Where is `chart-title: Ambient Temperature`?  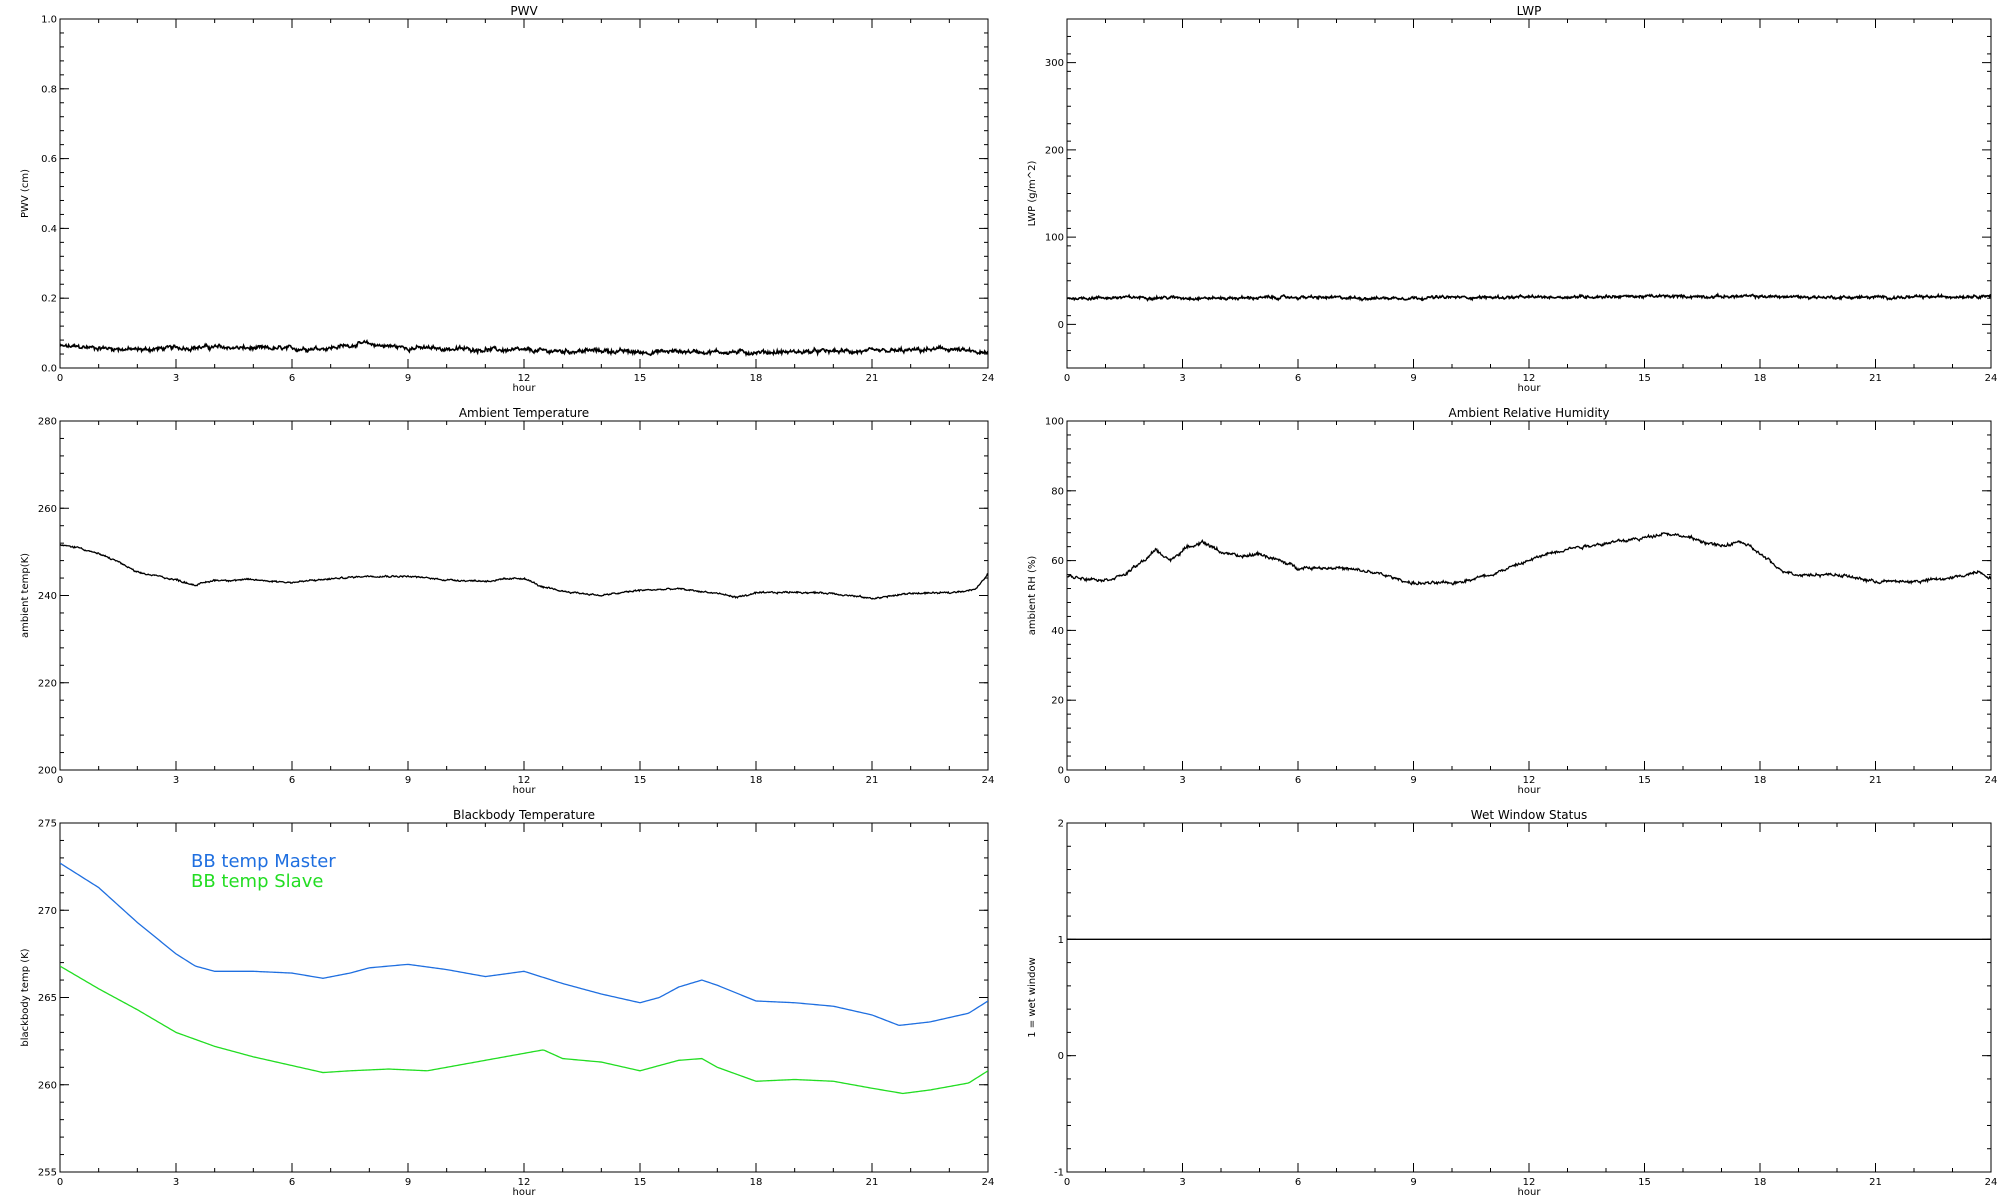 chart-title: Ambient Temperature is located at coordinates (524, 413).